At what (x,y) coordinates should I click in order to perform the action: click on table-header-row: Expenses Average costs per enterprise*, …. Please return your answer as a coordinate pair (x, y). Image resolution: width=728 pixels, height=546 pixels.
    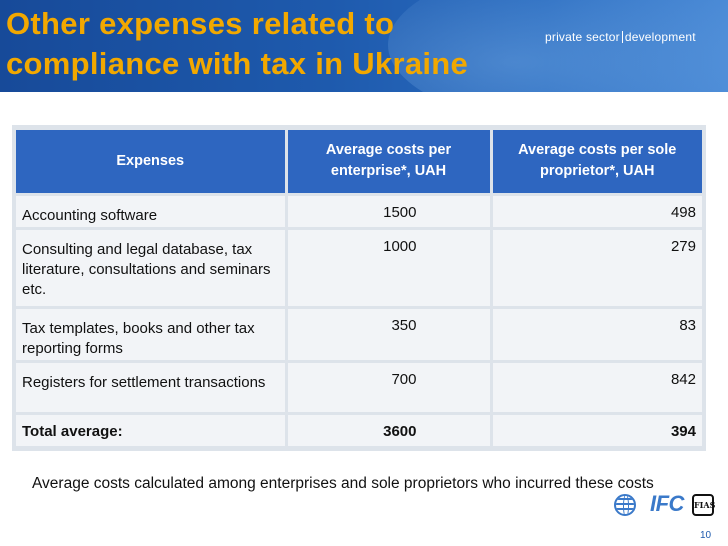
    Looking at the image, I should click on (359, 163).